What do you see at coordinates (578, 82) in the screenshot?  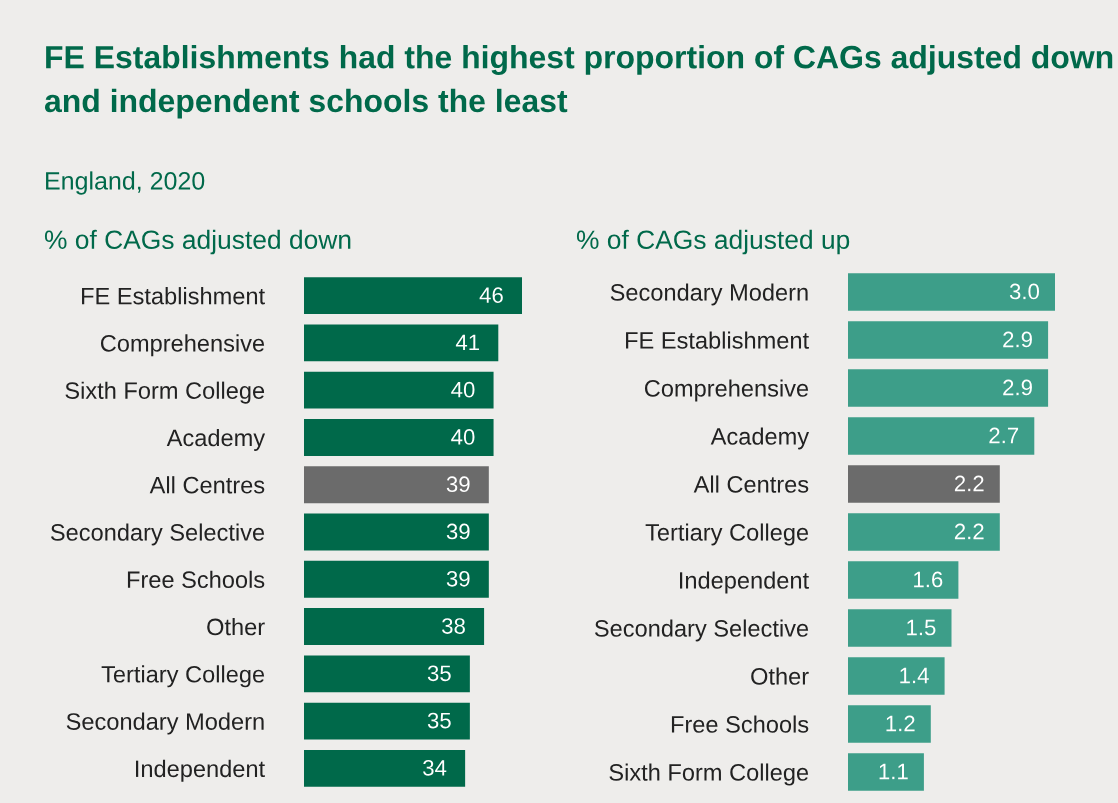 I see `chart-title: FE Establishments had the highest proportion of CAGs adjusted down and independent schools the least` at bounding box center [578, 82].